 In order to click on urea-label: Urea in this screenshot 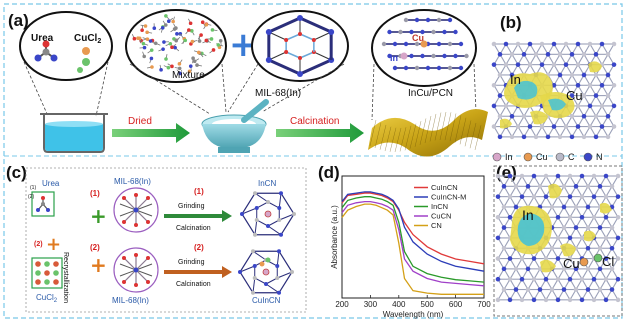, I will do `click(42, 38)`.